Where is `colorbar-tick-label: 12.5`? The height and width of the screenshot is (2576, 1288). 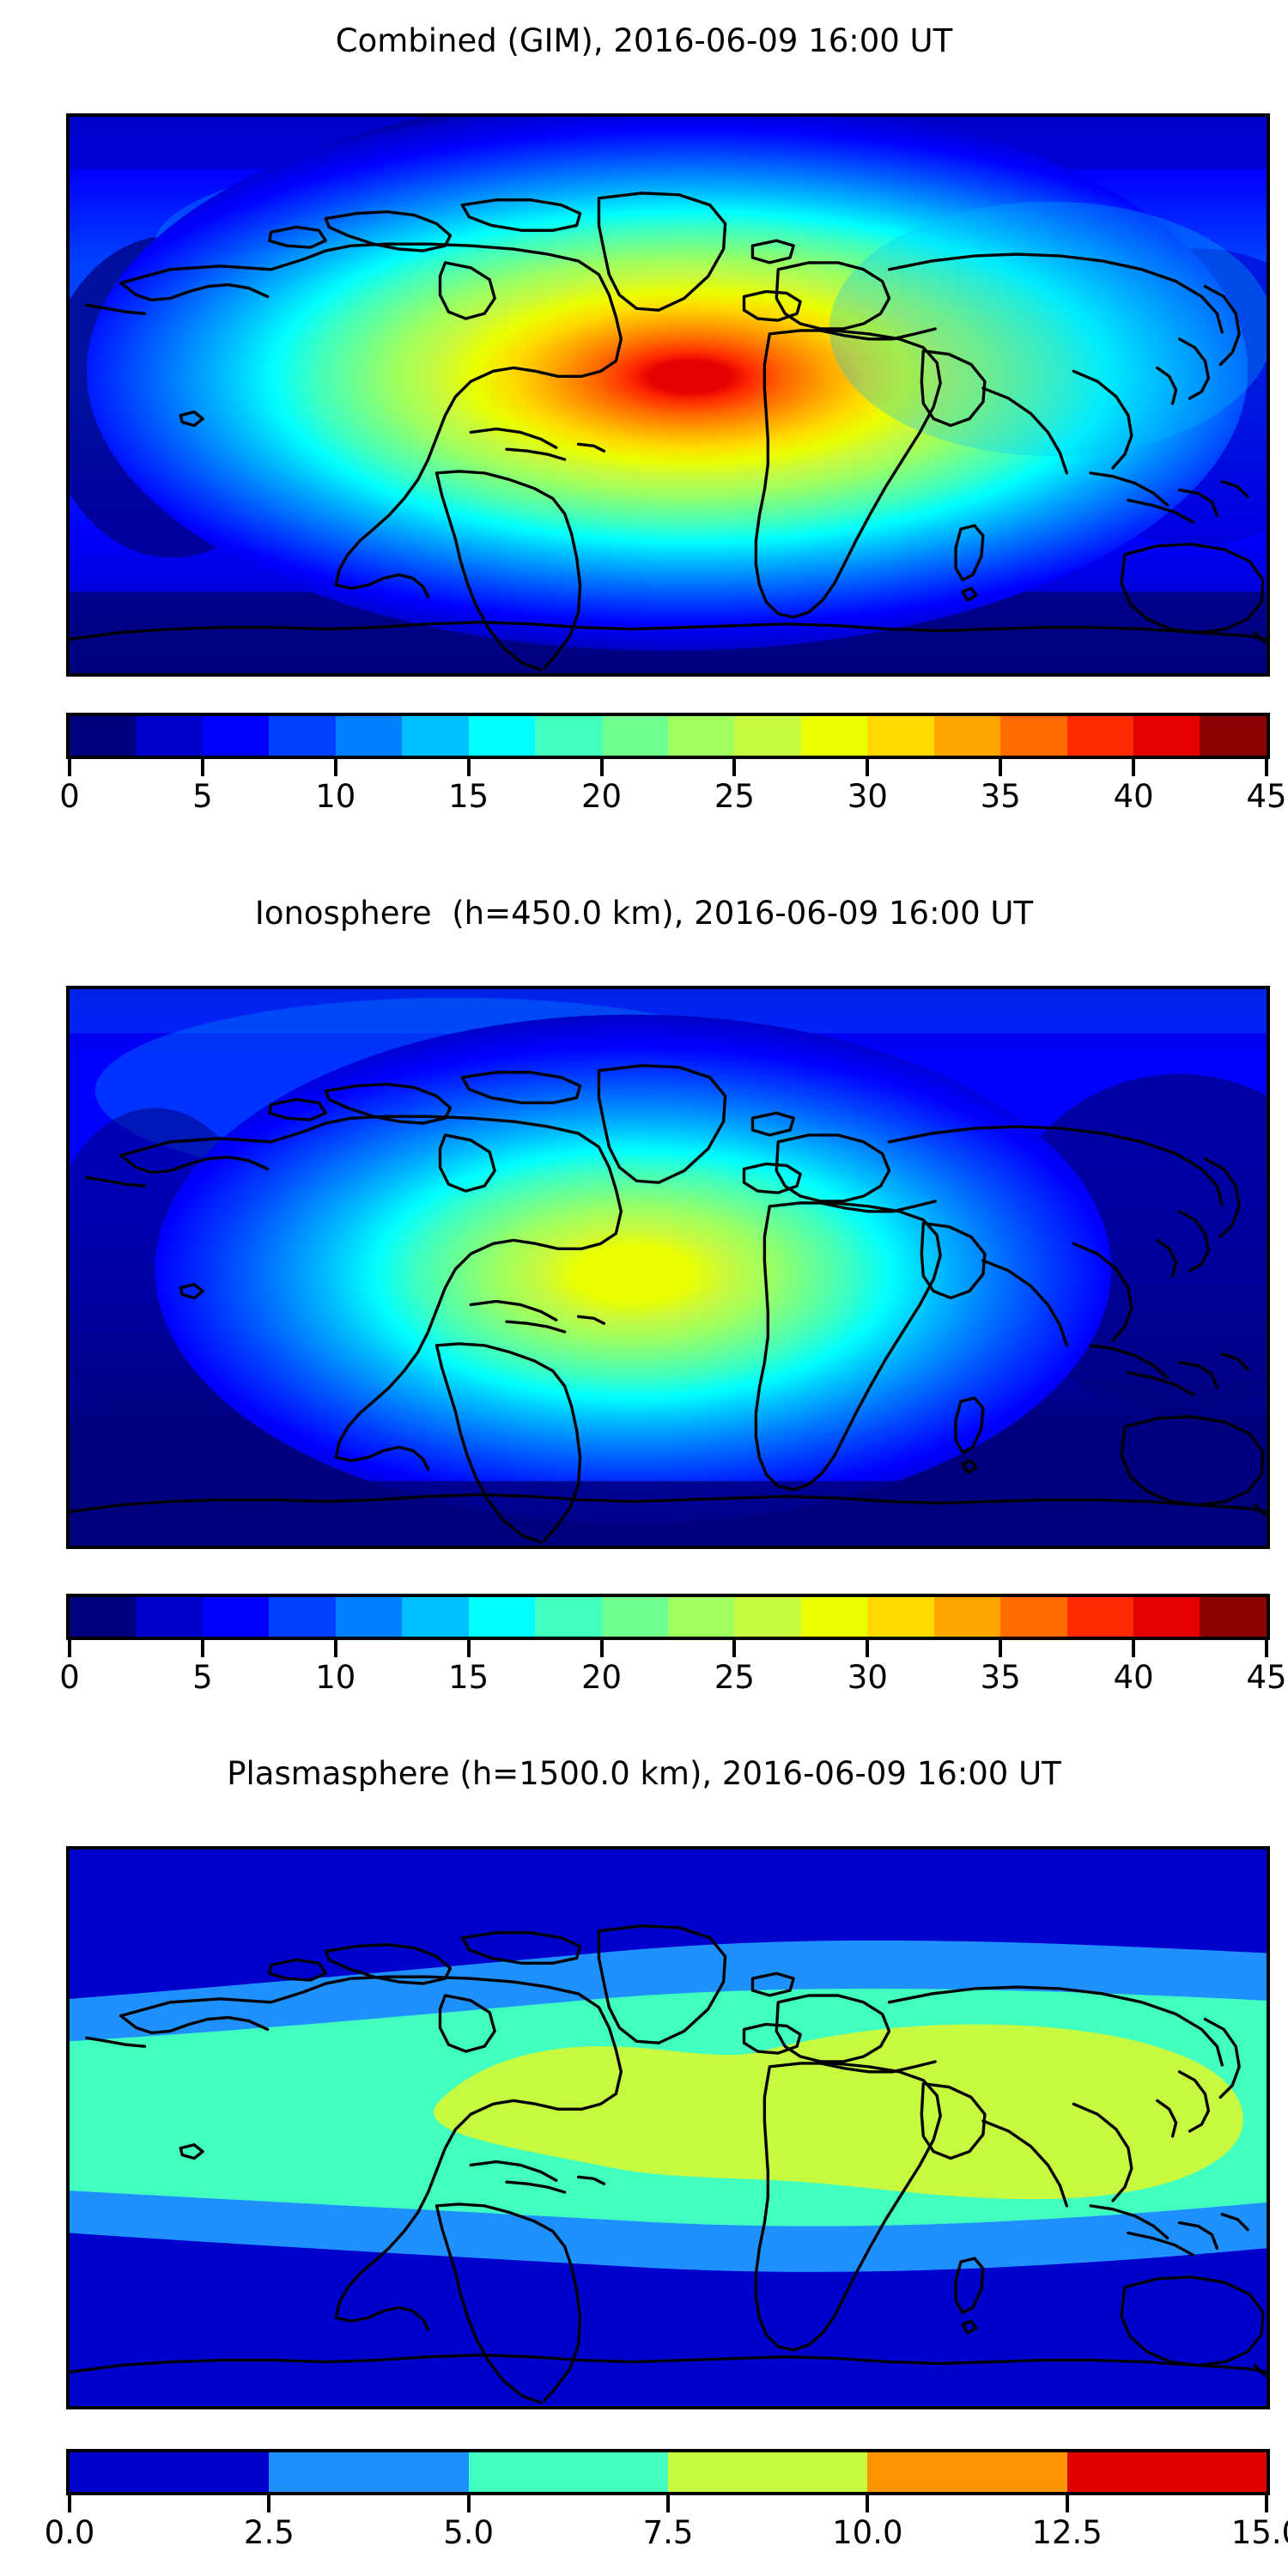 colorbar-tick-label: 12.5 is located at coordinates (1067, 2532).